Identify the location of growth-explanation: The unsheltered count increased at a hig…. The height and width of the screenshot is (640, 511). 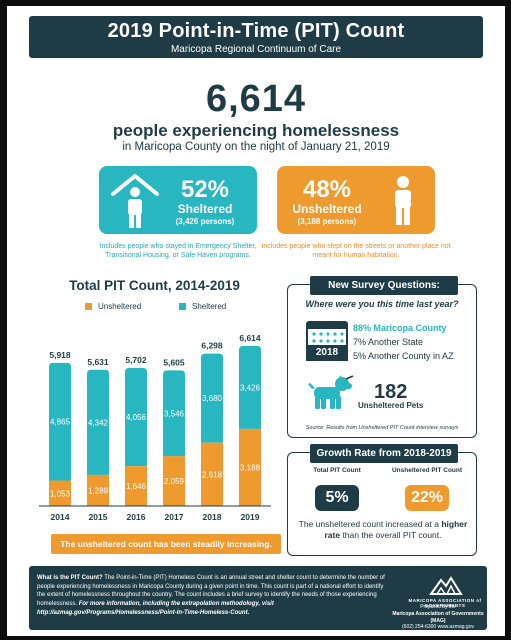
(383, 530).